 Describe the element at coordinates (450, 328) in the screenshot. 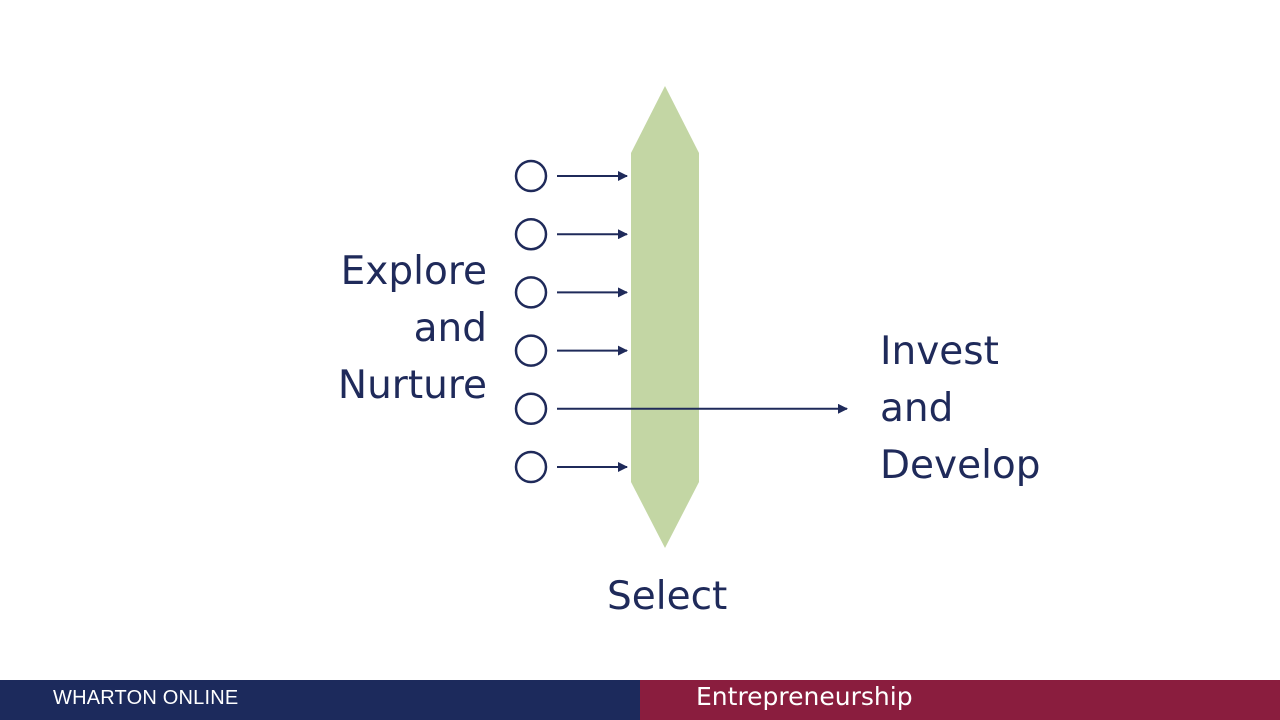

I see `left-label-line-2: and` at that location.